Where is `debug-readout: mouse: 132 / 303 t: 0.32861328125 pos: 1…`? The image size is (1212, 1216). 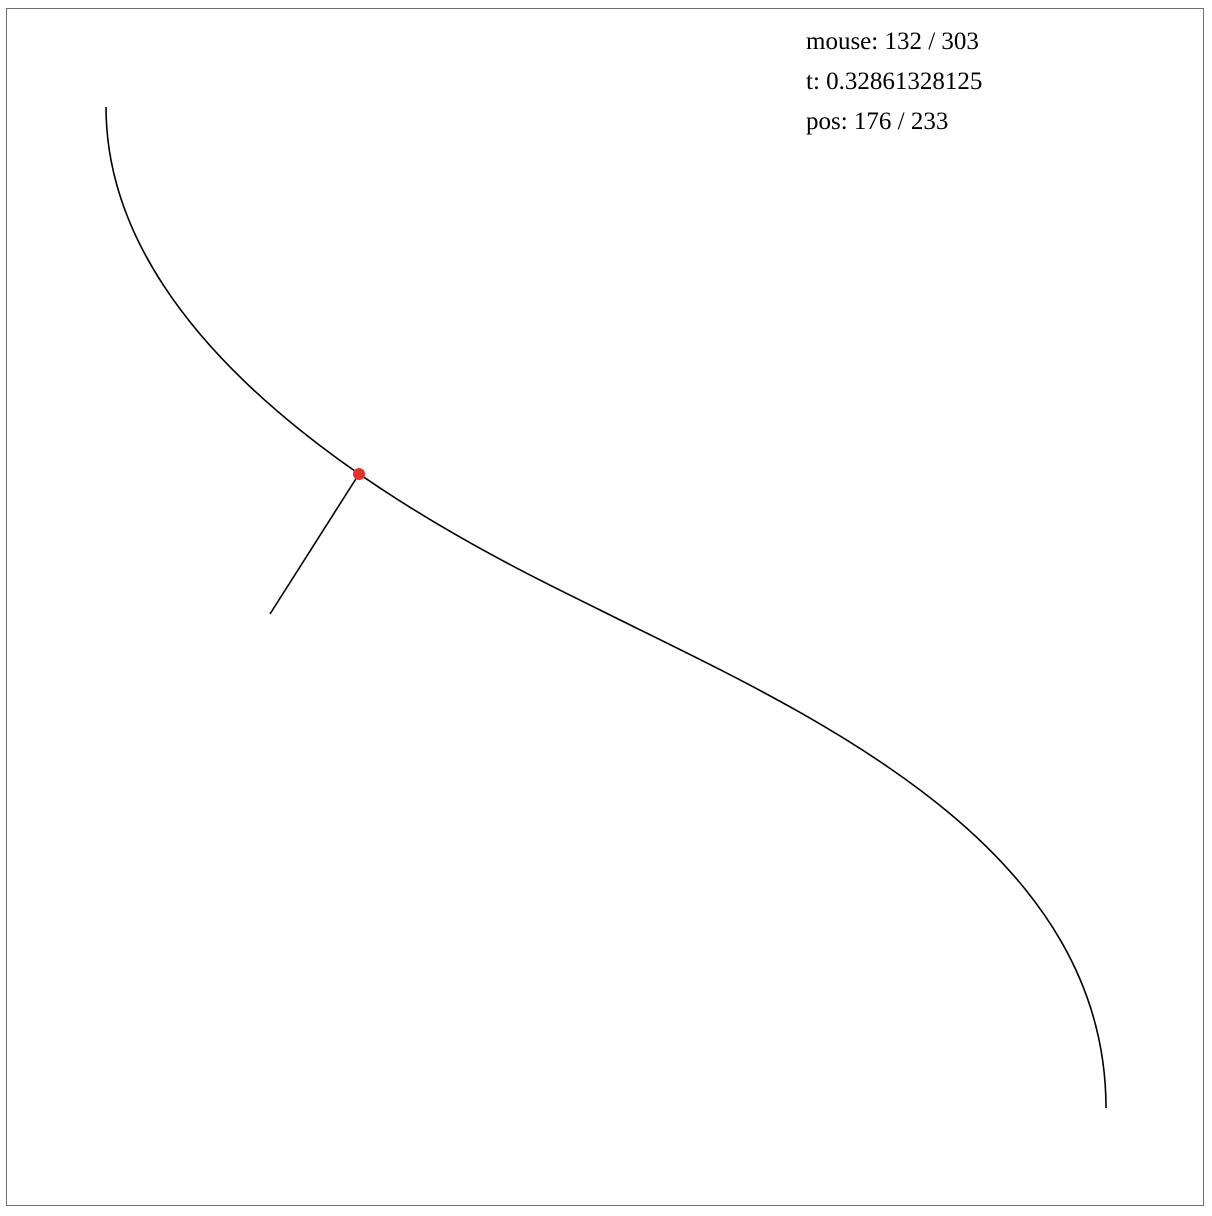
debug-readout: mouse: 132 / 303 t: 0.32861328125 pos: 1… is located at coordinates (894, 82).